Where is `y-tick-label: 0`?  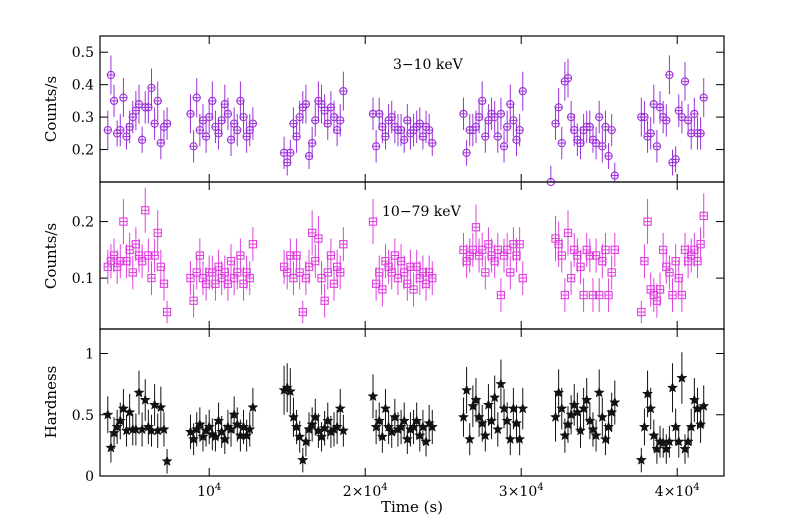
y-tick-label: 0 is located at coordinates (89, 477).